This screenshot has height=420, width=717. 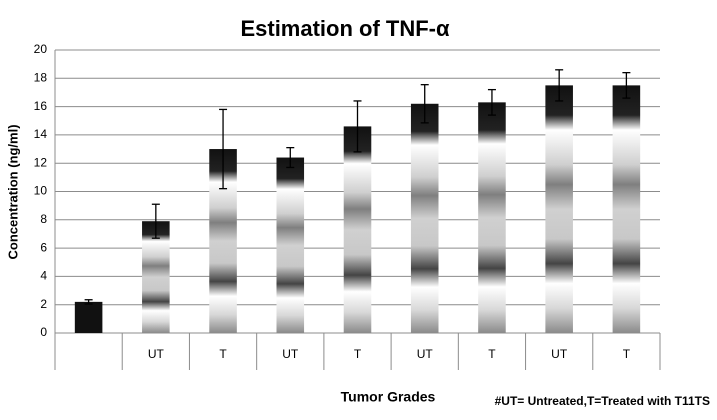 I want to click on y-tick-label: 12, so click(x=41, y=162).